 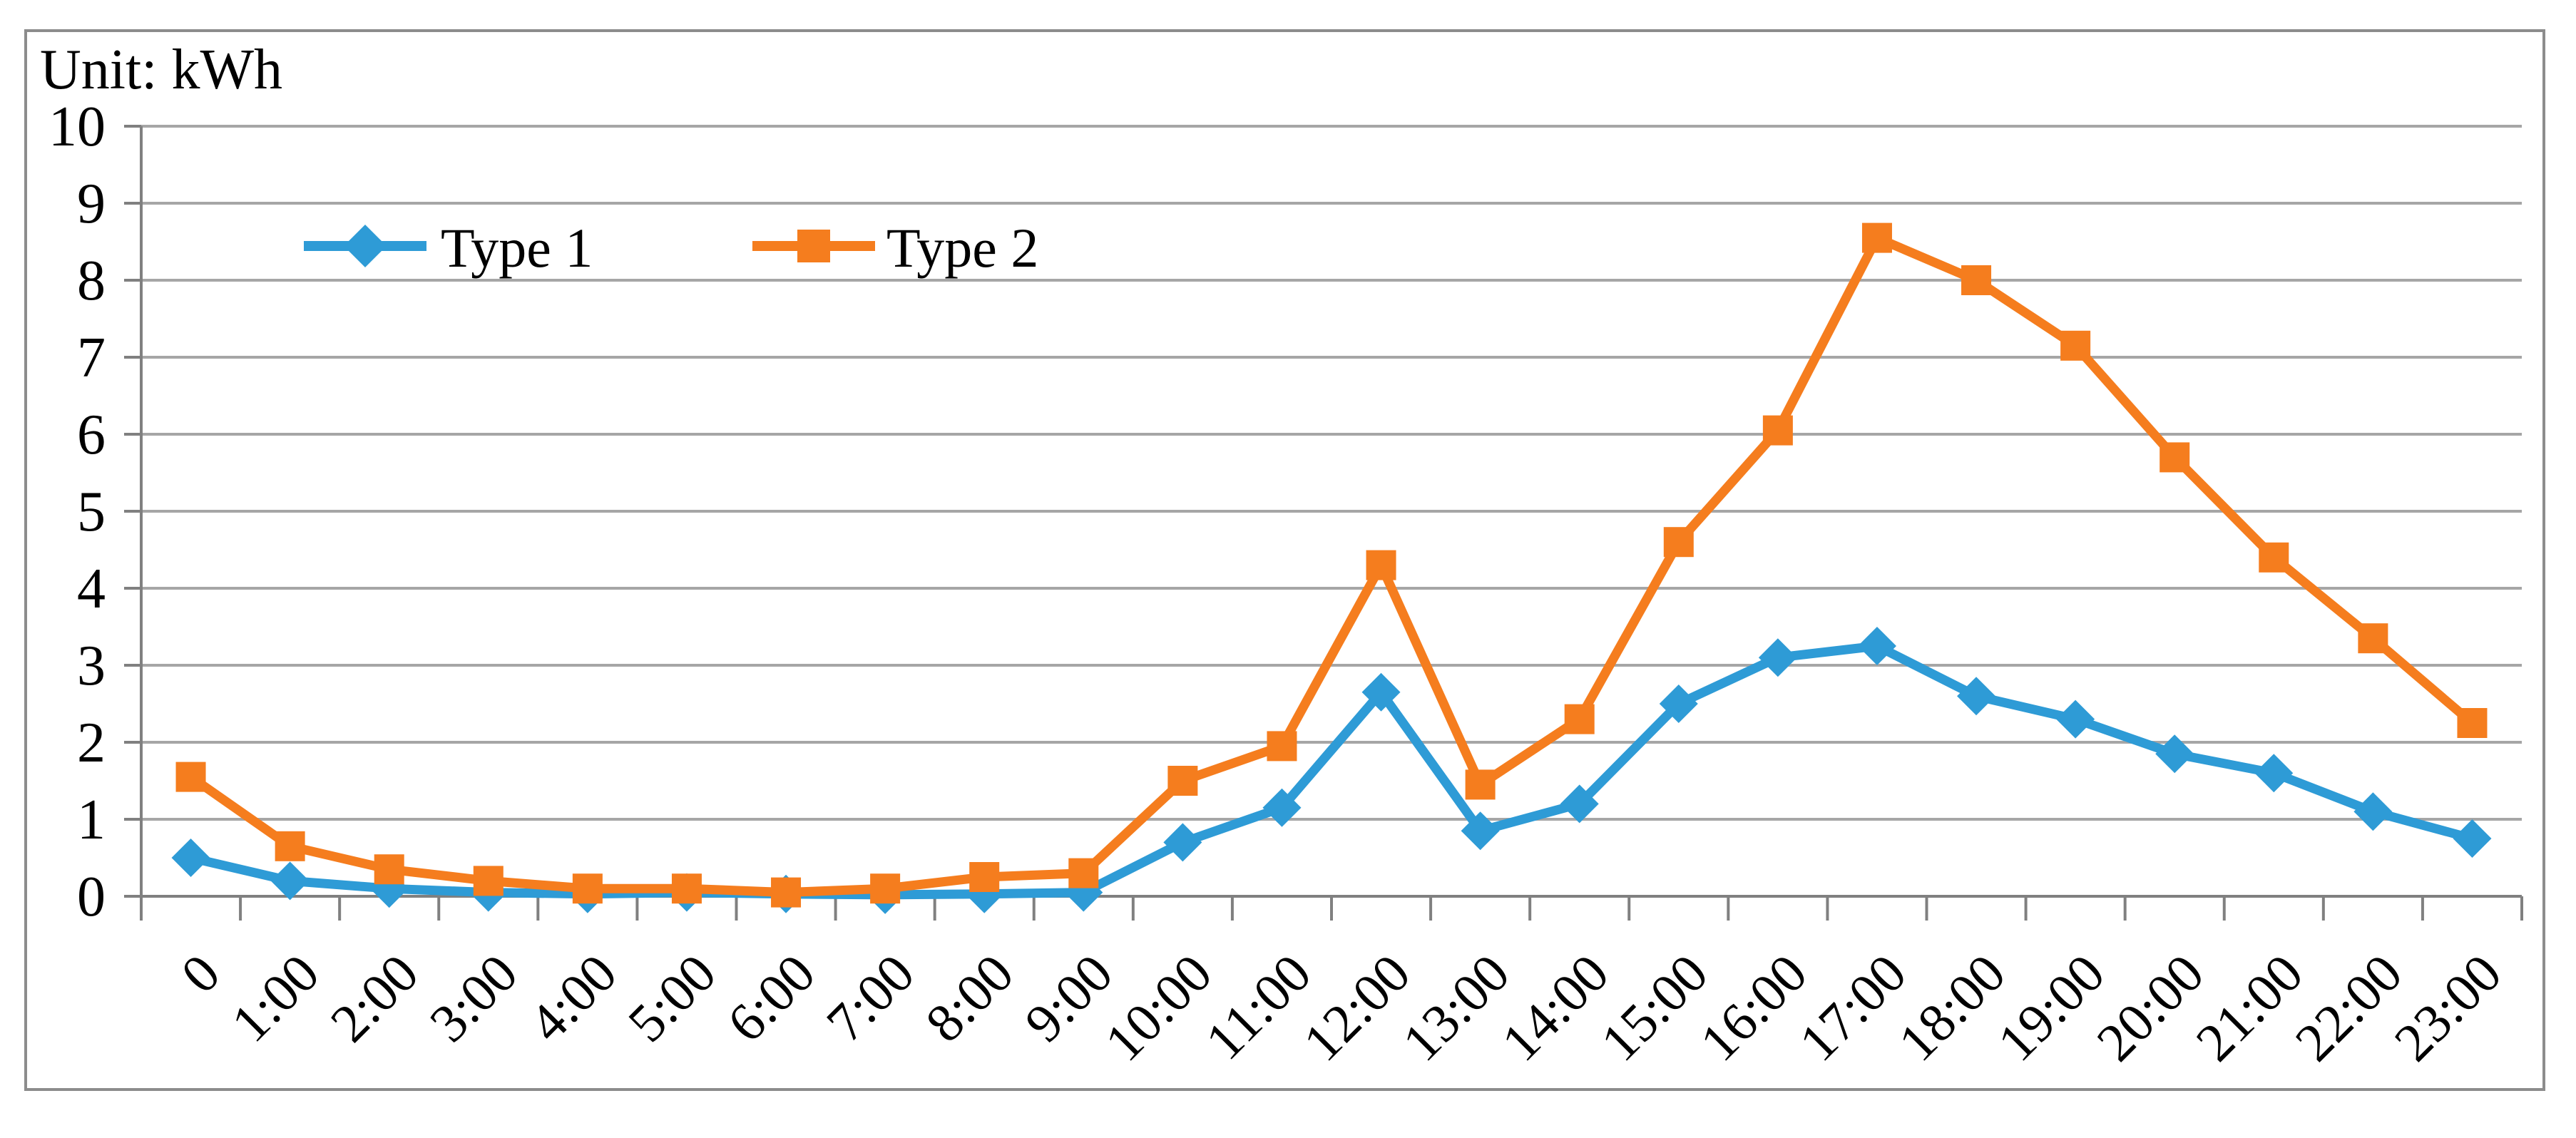 I want to click on x-axis-tick-label: 10:00, so click(x=1159, y=1008).